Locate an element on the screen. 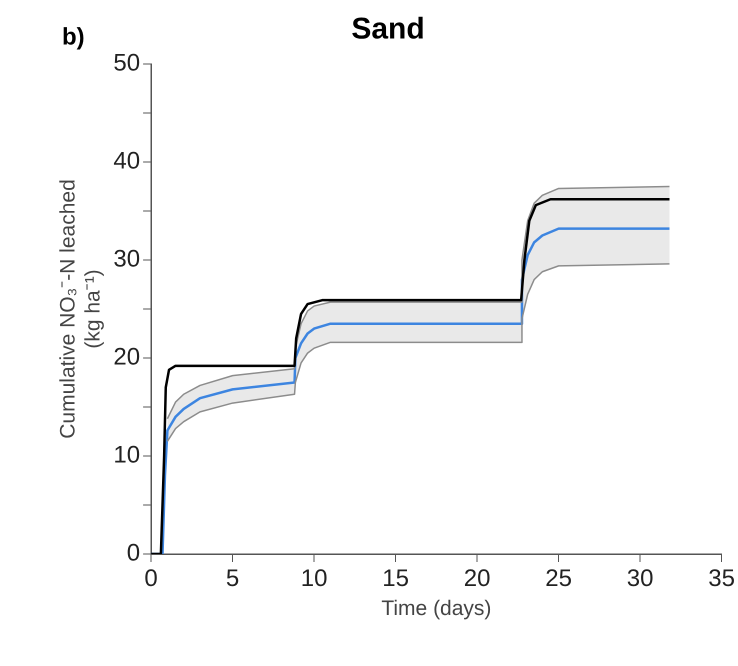 This screenshot has height=666, width=738. x-tick-label: 30 is located at coordinates (640, 578).